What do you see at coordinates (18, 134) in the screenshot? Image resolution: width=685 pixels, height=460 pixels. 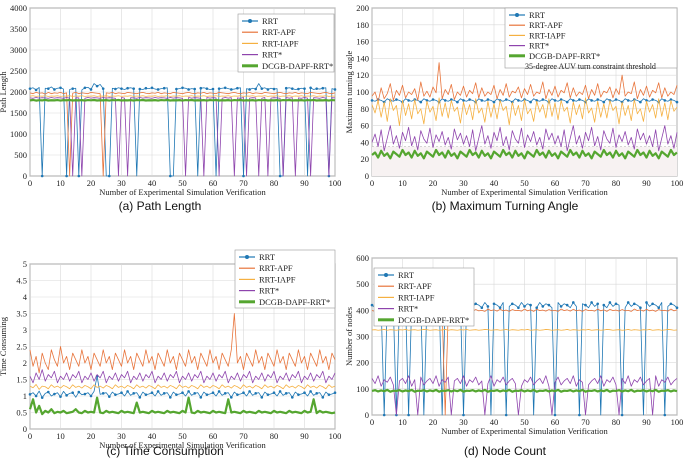 I see `y-tick-label: 1000` at bounding box center [18, 134].